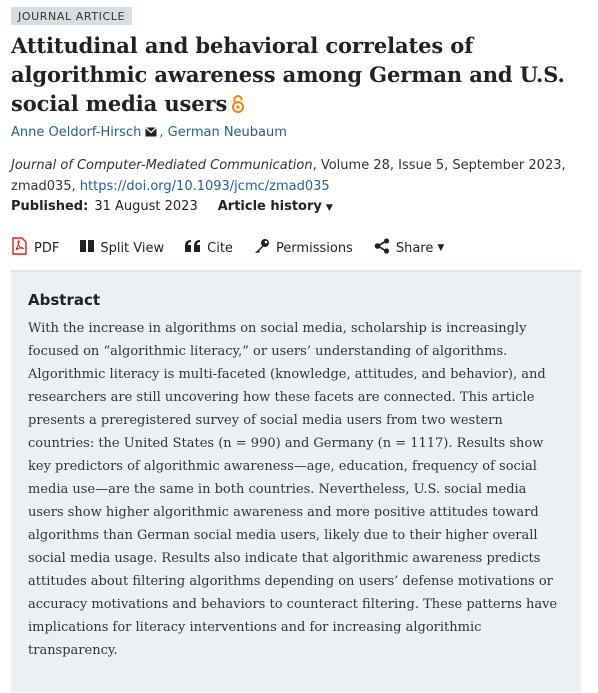 The image size is (598, 693). Describe the element at coordinates (269, 206) in the screenshot. I see `article-history-label: Article history` at that location.